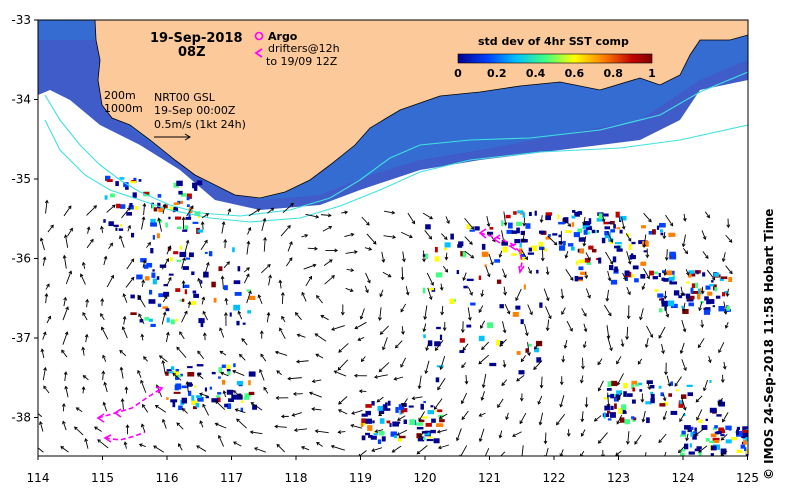  Describe the element at coordinates (21, 20) in the screenshot. I see `y-tick-label: -33` at that location.